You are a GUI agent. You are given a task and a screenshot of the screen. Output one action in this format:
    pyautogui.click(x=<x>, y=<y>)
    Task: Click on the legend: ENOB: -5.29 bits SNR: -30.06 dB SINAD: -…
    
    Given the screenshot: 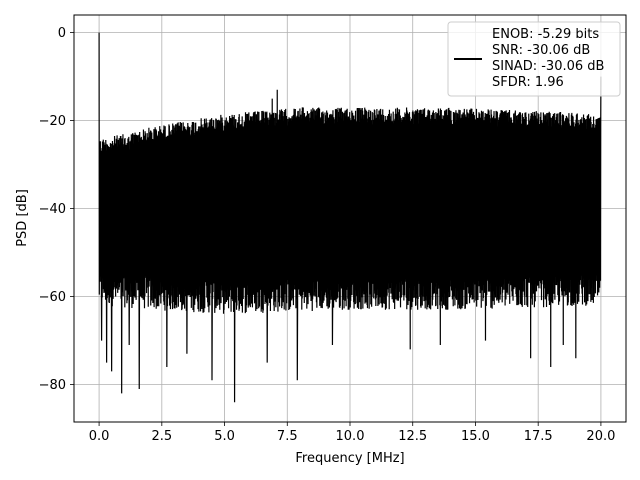 What is the action you would take?
    pyautogui.click(x=534, y=59)
    